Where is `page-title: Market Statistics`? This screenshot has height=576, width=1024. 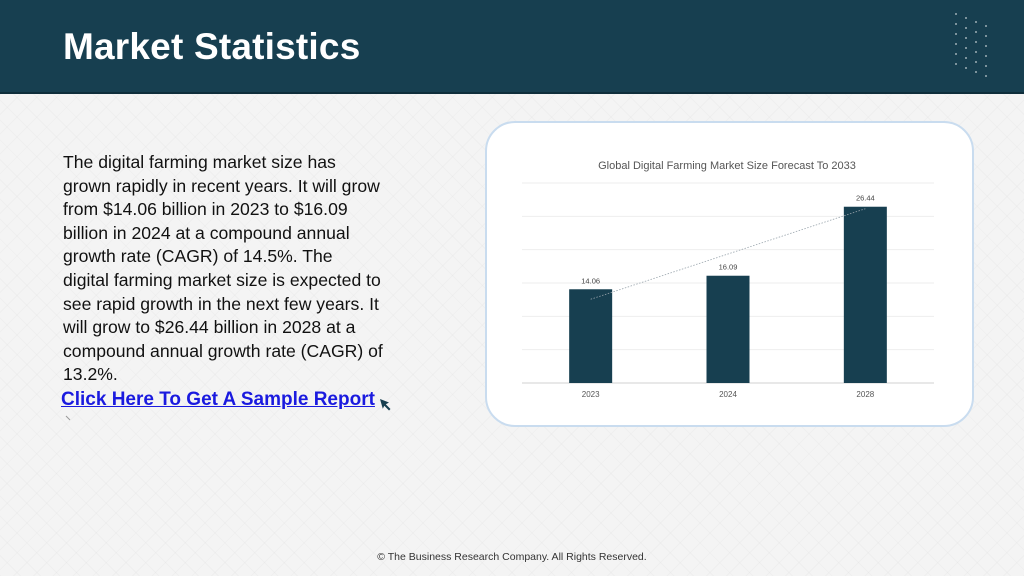 page-title: Market Statistics is located at coordinates (212, 46).